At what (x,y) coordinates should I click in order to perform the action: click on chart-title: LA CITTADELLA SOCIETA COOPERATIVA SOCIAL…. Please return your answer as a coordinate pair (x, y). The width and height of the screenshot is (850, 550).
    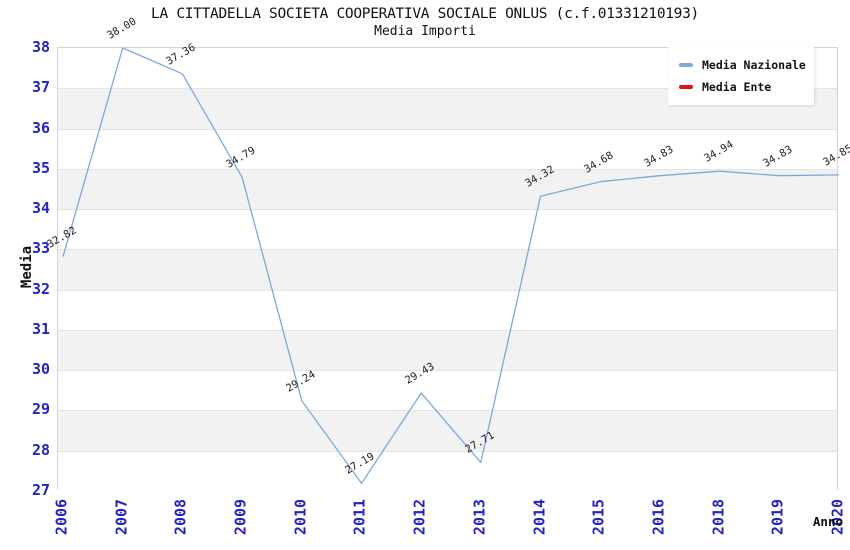
    Looking at the image, I should click on (425, 14).